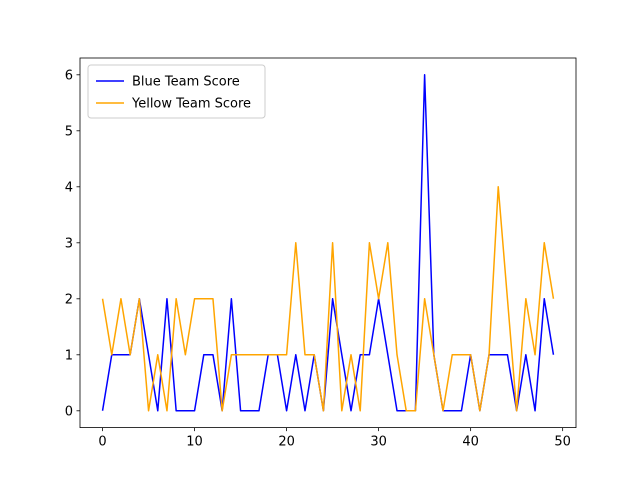 The image size is (640, 480). What do you see at coordinates (191, 104) in the screenshot?
I see `legend-label: Yellow Team Score` at bounding box center [191, 104].